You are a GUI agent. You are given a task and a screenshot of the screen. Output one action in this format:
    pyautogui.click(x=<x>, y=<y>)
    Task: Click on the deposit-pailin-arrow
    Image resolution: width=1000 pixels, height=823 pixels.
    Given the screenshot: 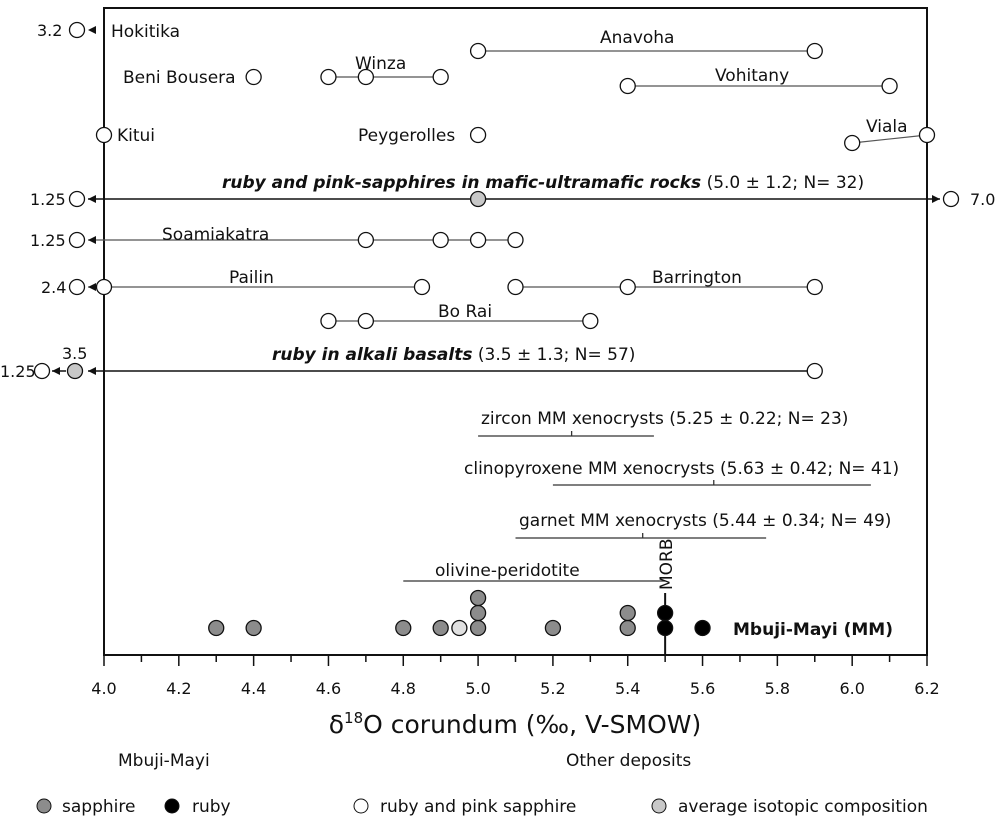 What is the action you would take?
    pyautogui.click(x=92, y=287)
    